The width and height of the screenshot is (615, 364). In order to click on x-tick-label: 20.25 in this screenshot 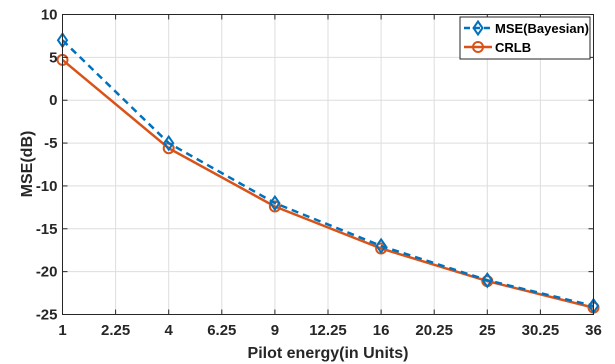, I will do `click(434, 330)`.